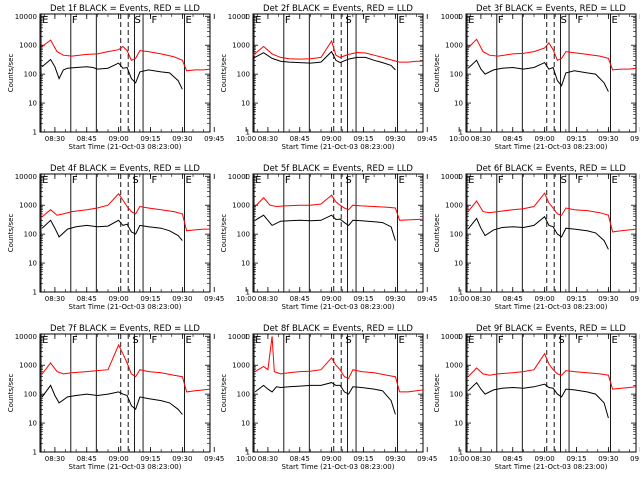 The image size is (640, 480). I want to click on chart-title: Det 8f BLACK = Events, RED = LLD, so click(338, 329).